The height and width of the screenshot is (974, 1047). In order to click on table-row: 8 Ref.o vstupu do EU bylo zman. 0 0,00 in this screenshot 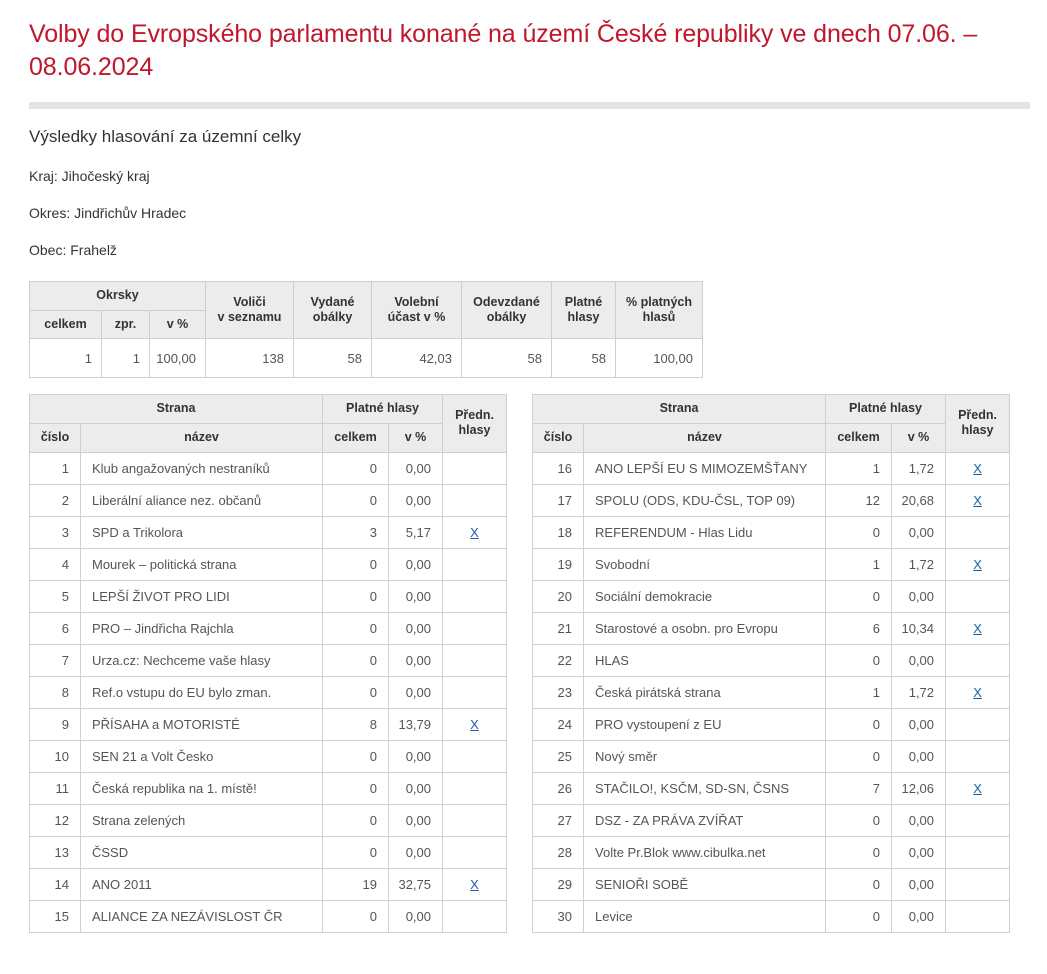, I will do `click(268, 692)`.